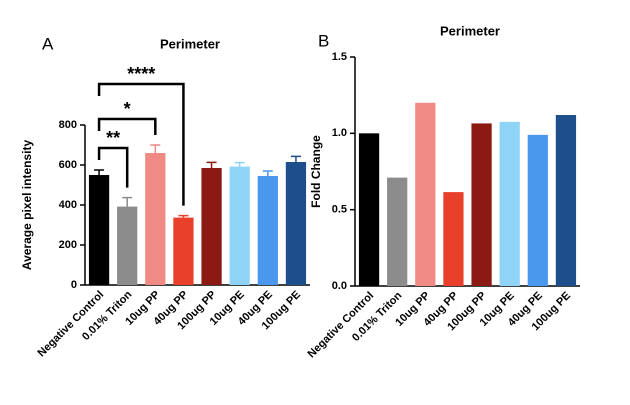 This screenshot has width=630, height=405. Describe the element at coordinates (68, 245) in the screenshot. I see `y-tick-label: 200` at that location.